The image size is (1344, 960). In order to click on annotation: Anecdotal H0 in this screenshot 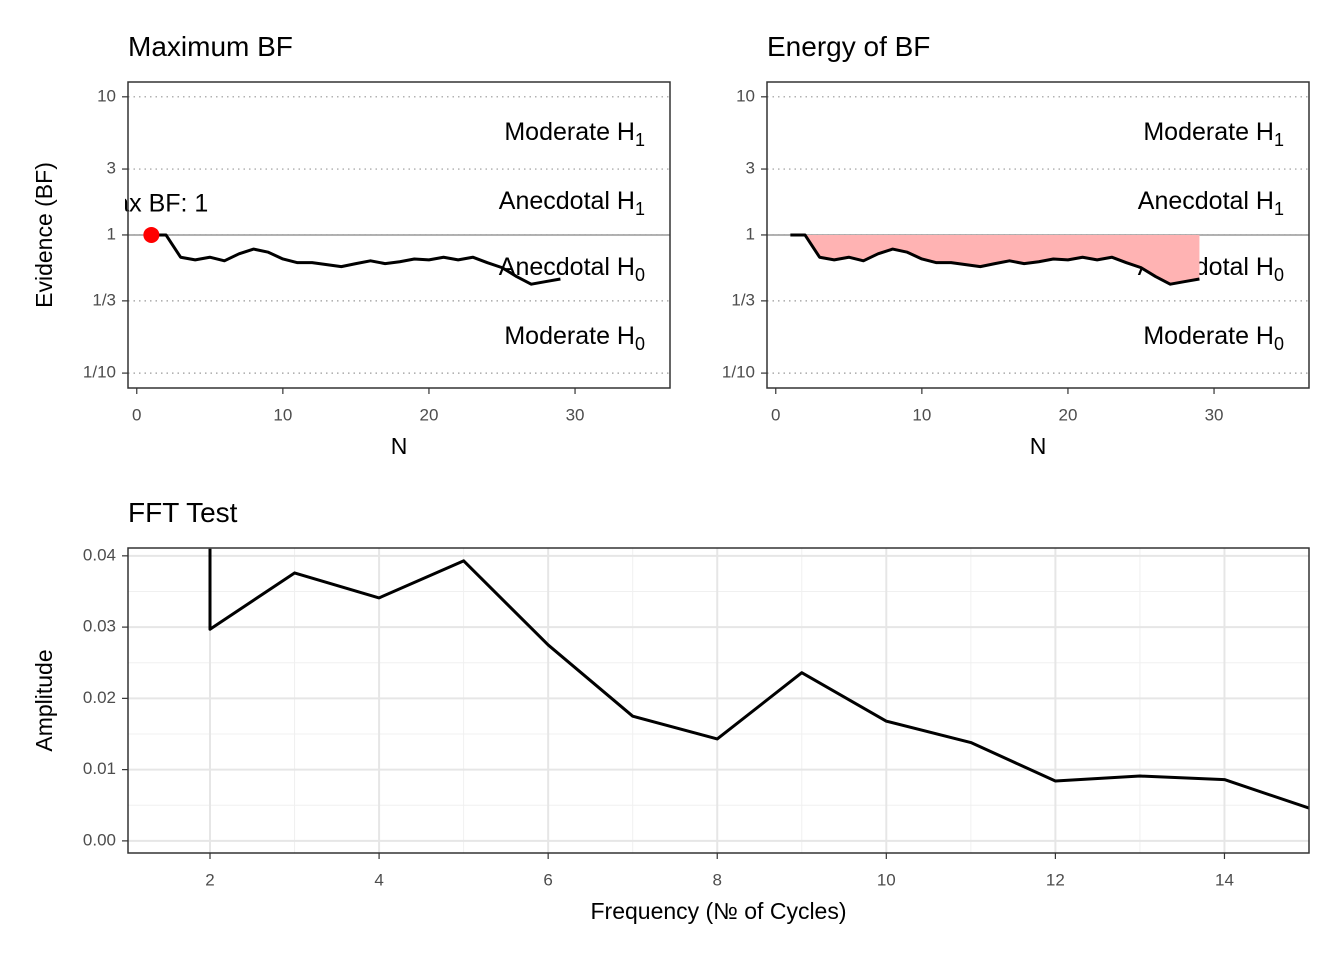, I will do `click(572, 269)`.